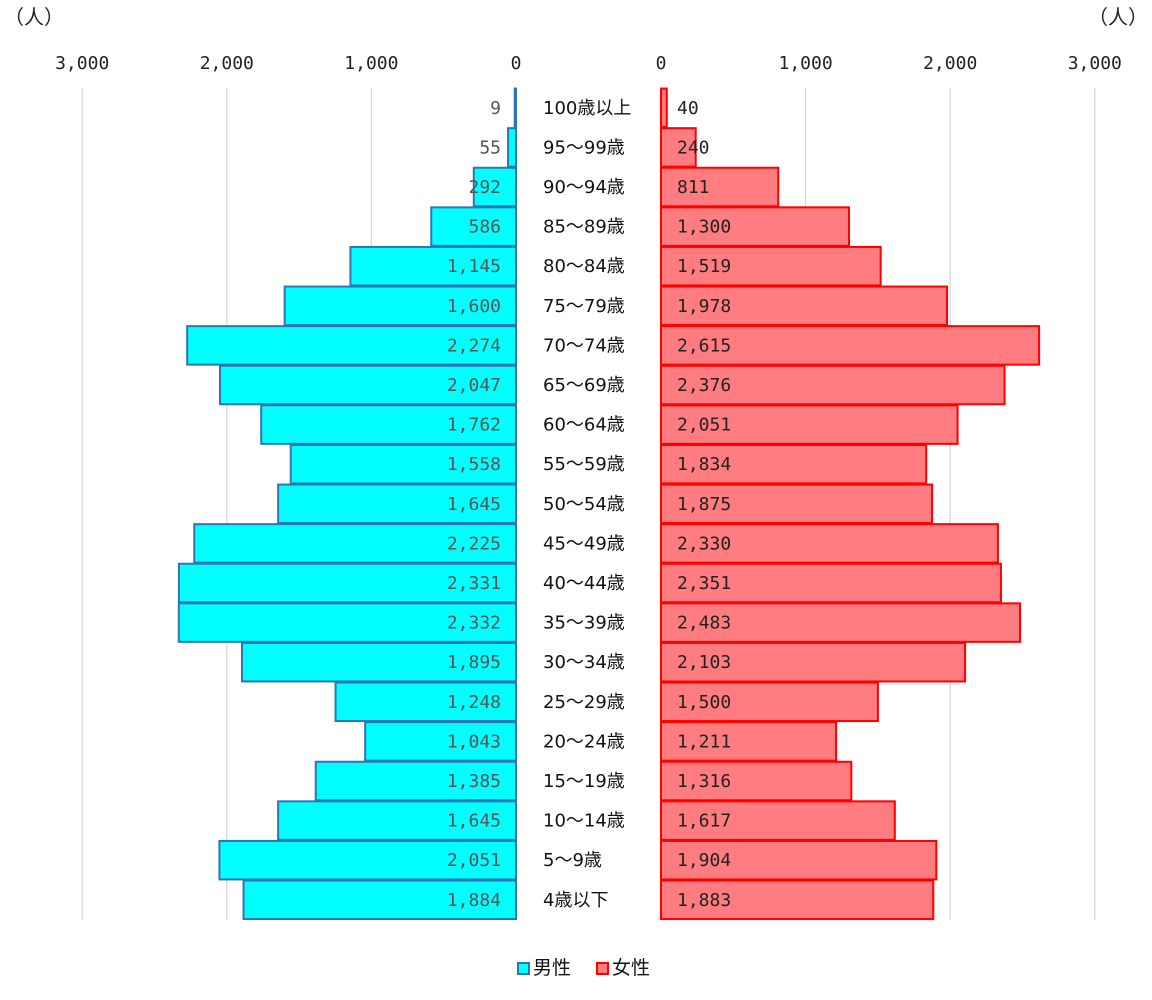  I want to click on age-group-label: 90～94歳, so click(584, 187).